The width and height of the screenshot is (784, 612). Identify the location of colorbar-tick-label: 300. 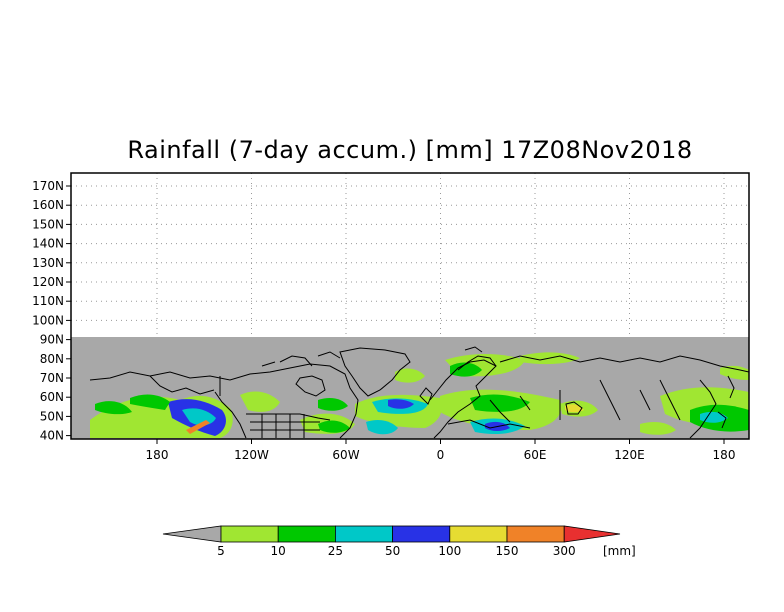
(564, 551).